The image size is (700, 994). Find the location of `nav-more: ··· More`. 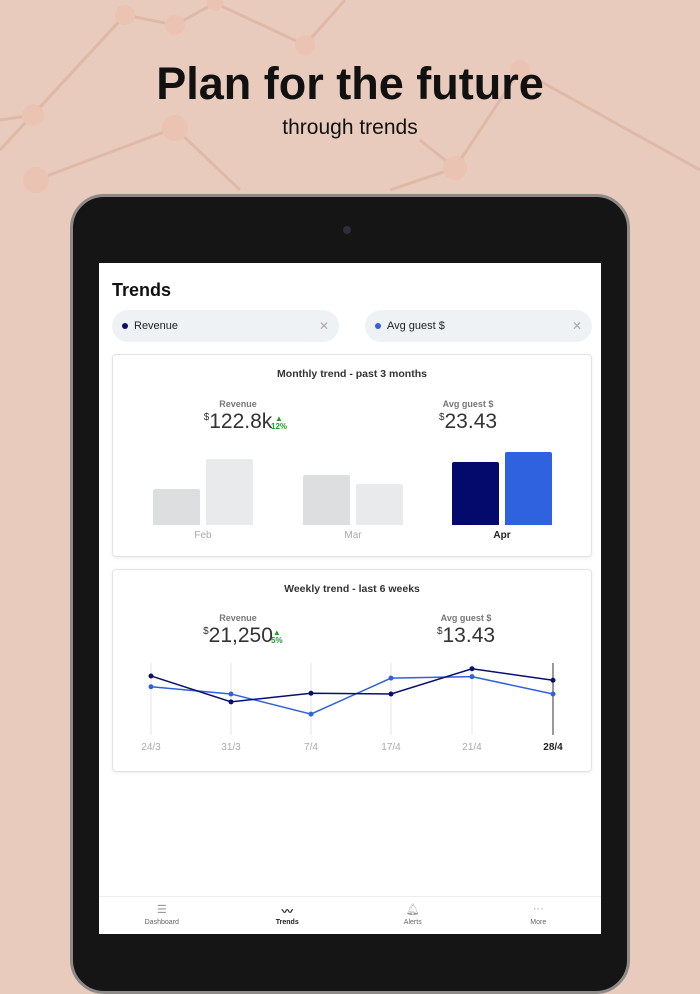

nav-more: ··· More is located at coordinates (539, 915).